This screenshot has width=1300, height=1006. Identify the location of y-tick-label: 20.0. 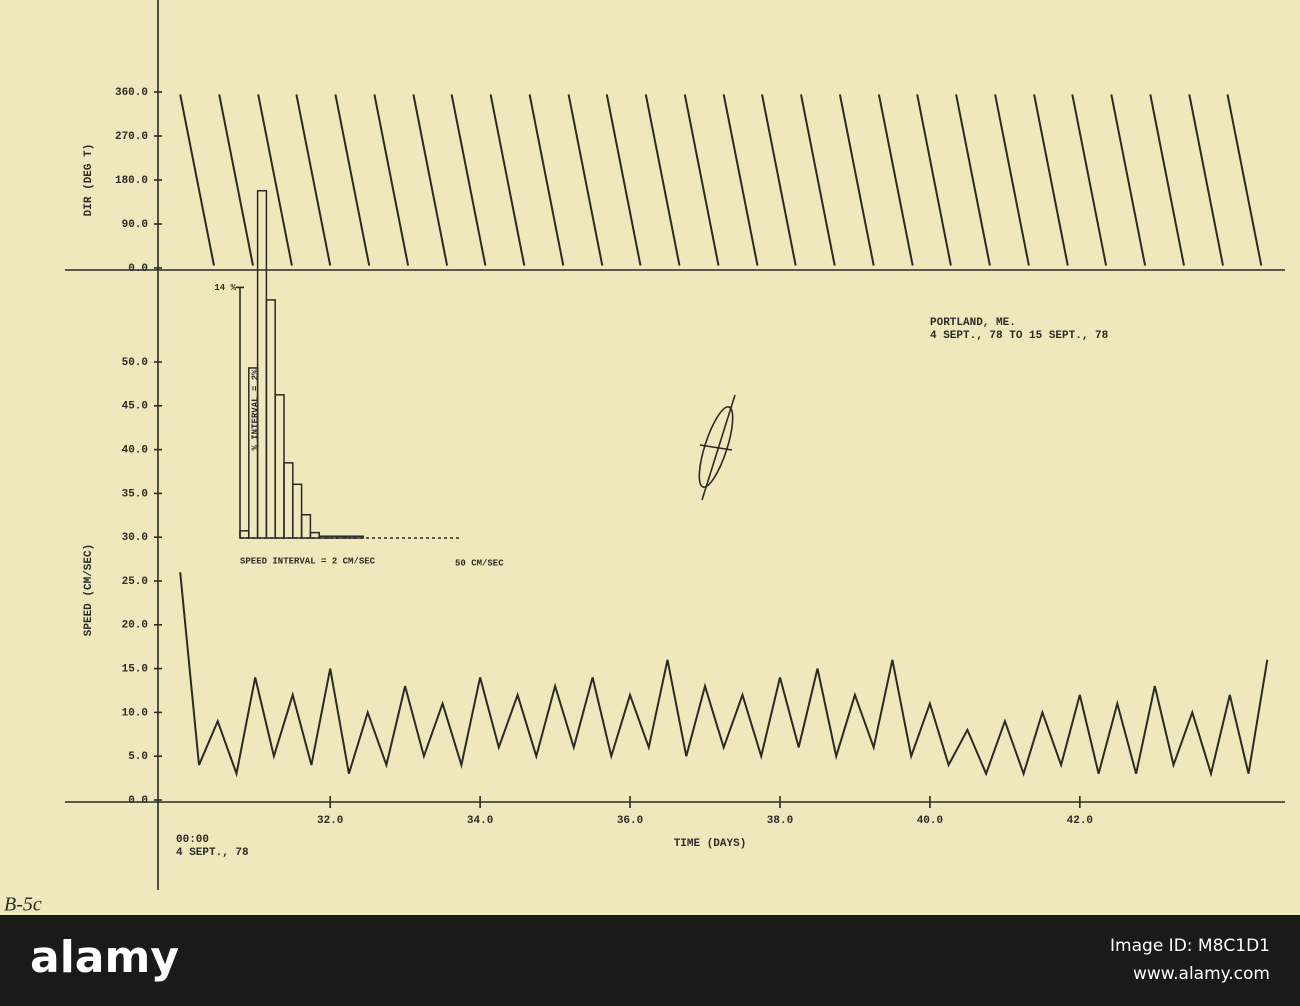
(135, 626).